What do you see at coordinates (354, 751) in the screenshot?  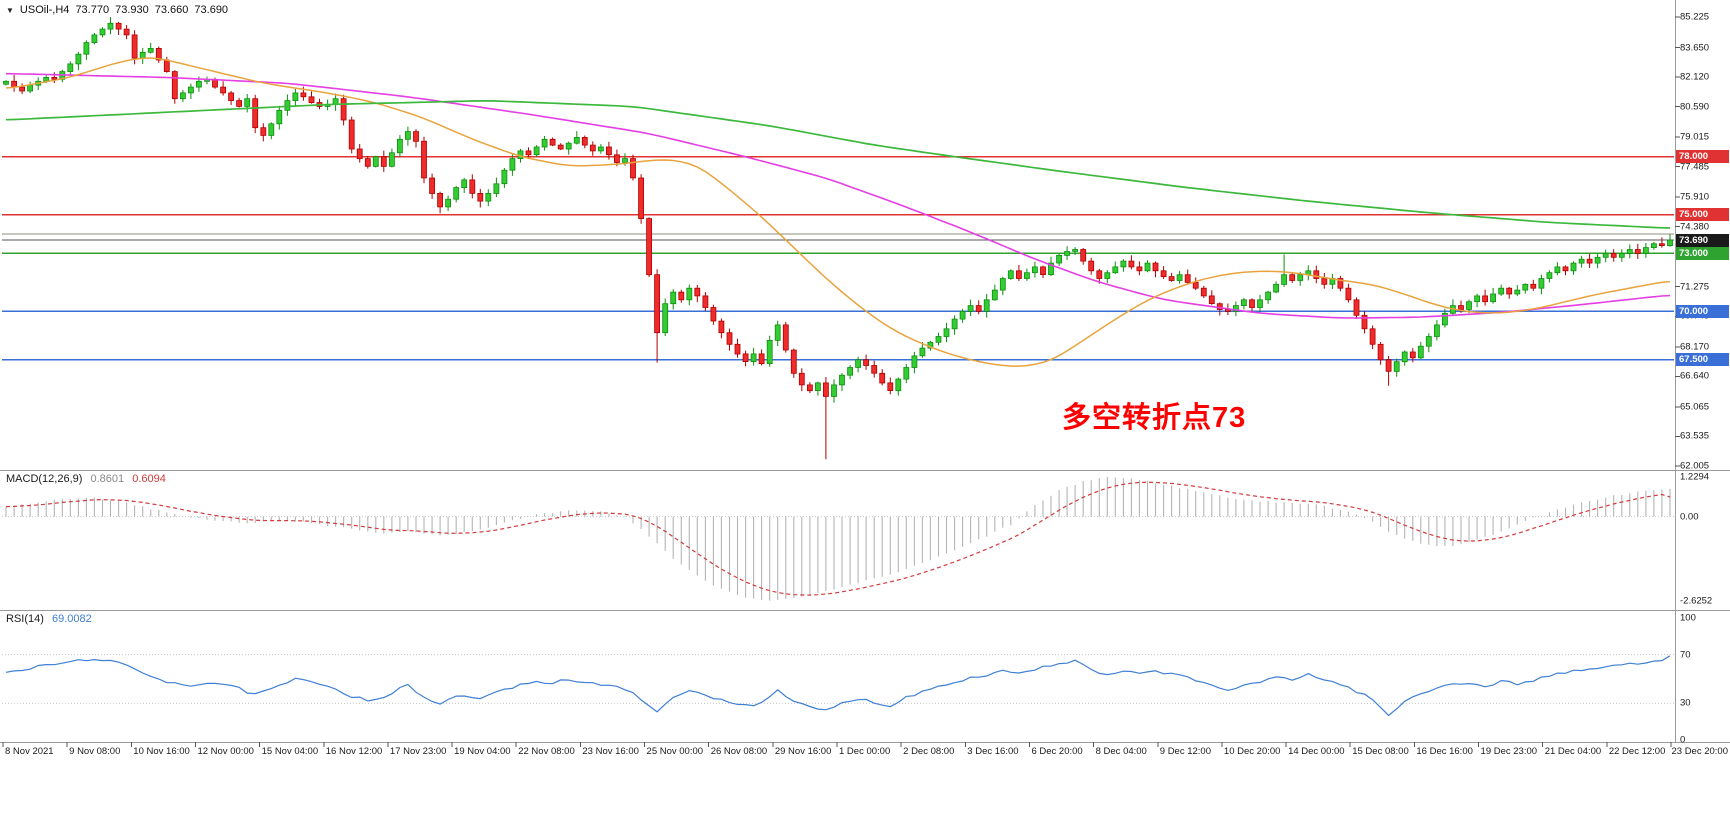 I see `time-axis-label: 16 Nov 12:00` at bounding box center [354, 751].